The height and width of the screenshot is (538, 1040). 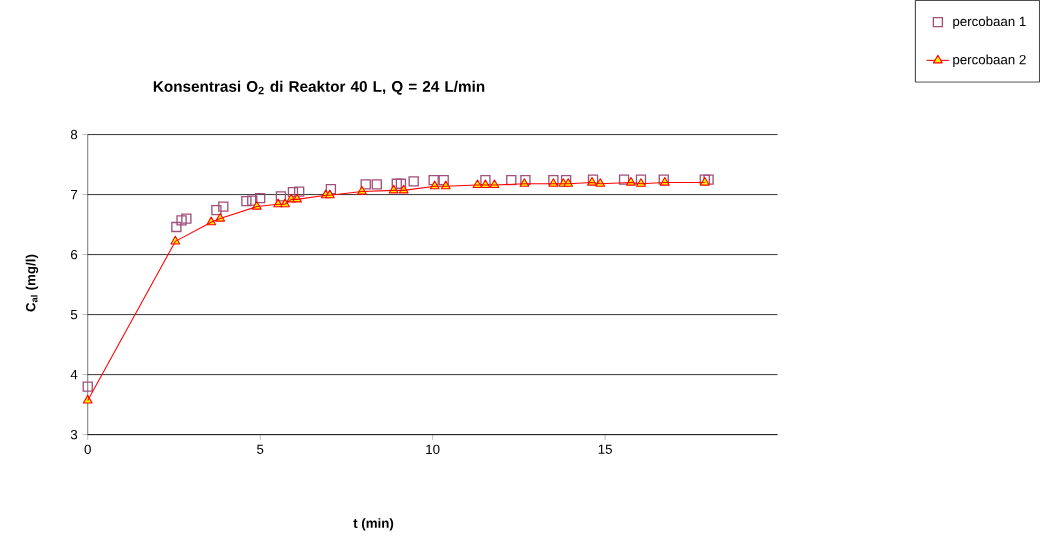 What do you see at coordinates (87, 449) in the screenshot?
I see `x-tick-label: 0` at bounding box center [87, 449].